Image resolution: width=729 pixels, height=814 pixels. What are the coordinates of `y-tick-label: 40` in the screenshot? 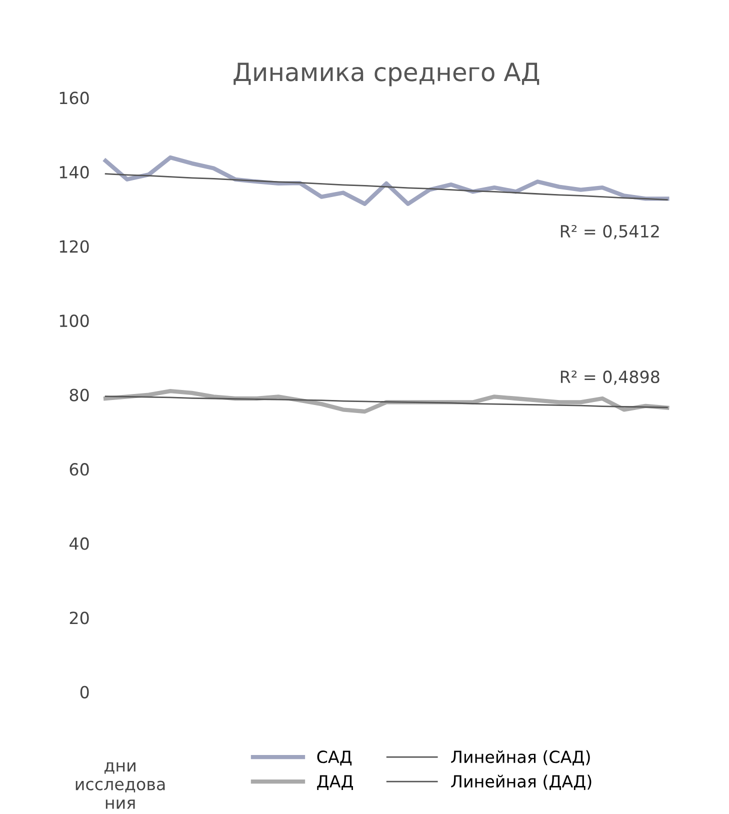 It's located at (79, 543).